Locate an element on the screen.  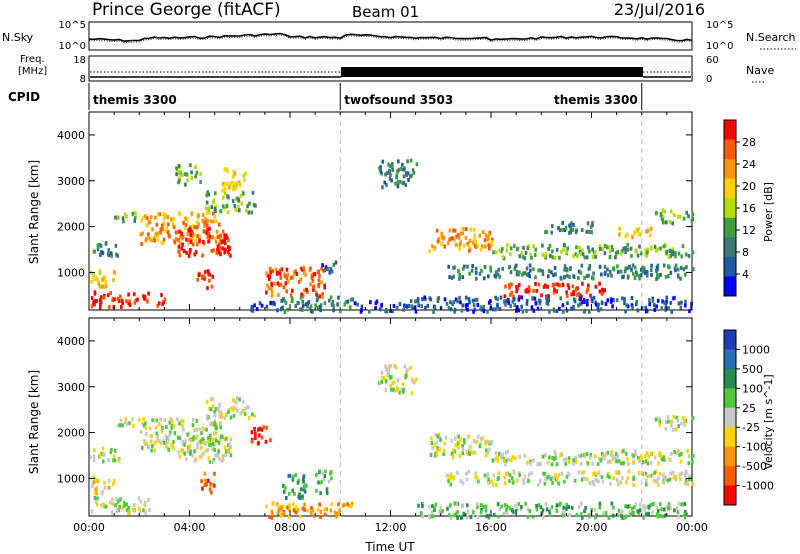
freq-label-2: [MHz] is located at coordinates (32, 71).